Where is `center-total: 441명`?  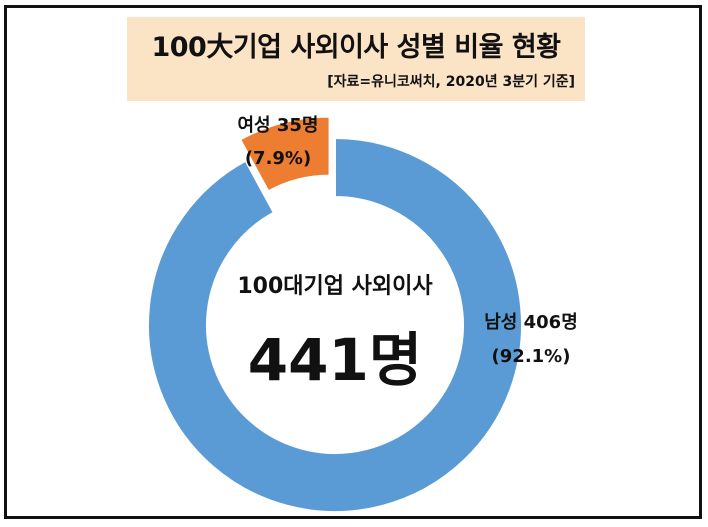
center-total: 441명 is located at coordinates (335, 360).